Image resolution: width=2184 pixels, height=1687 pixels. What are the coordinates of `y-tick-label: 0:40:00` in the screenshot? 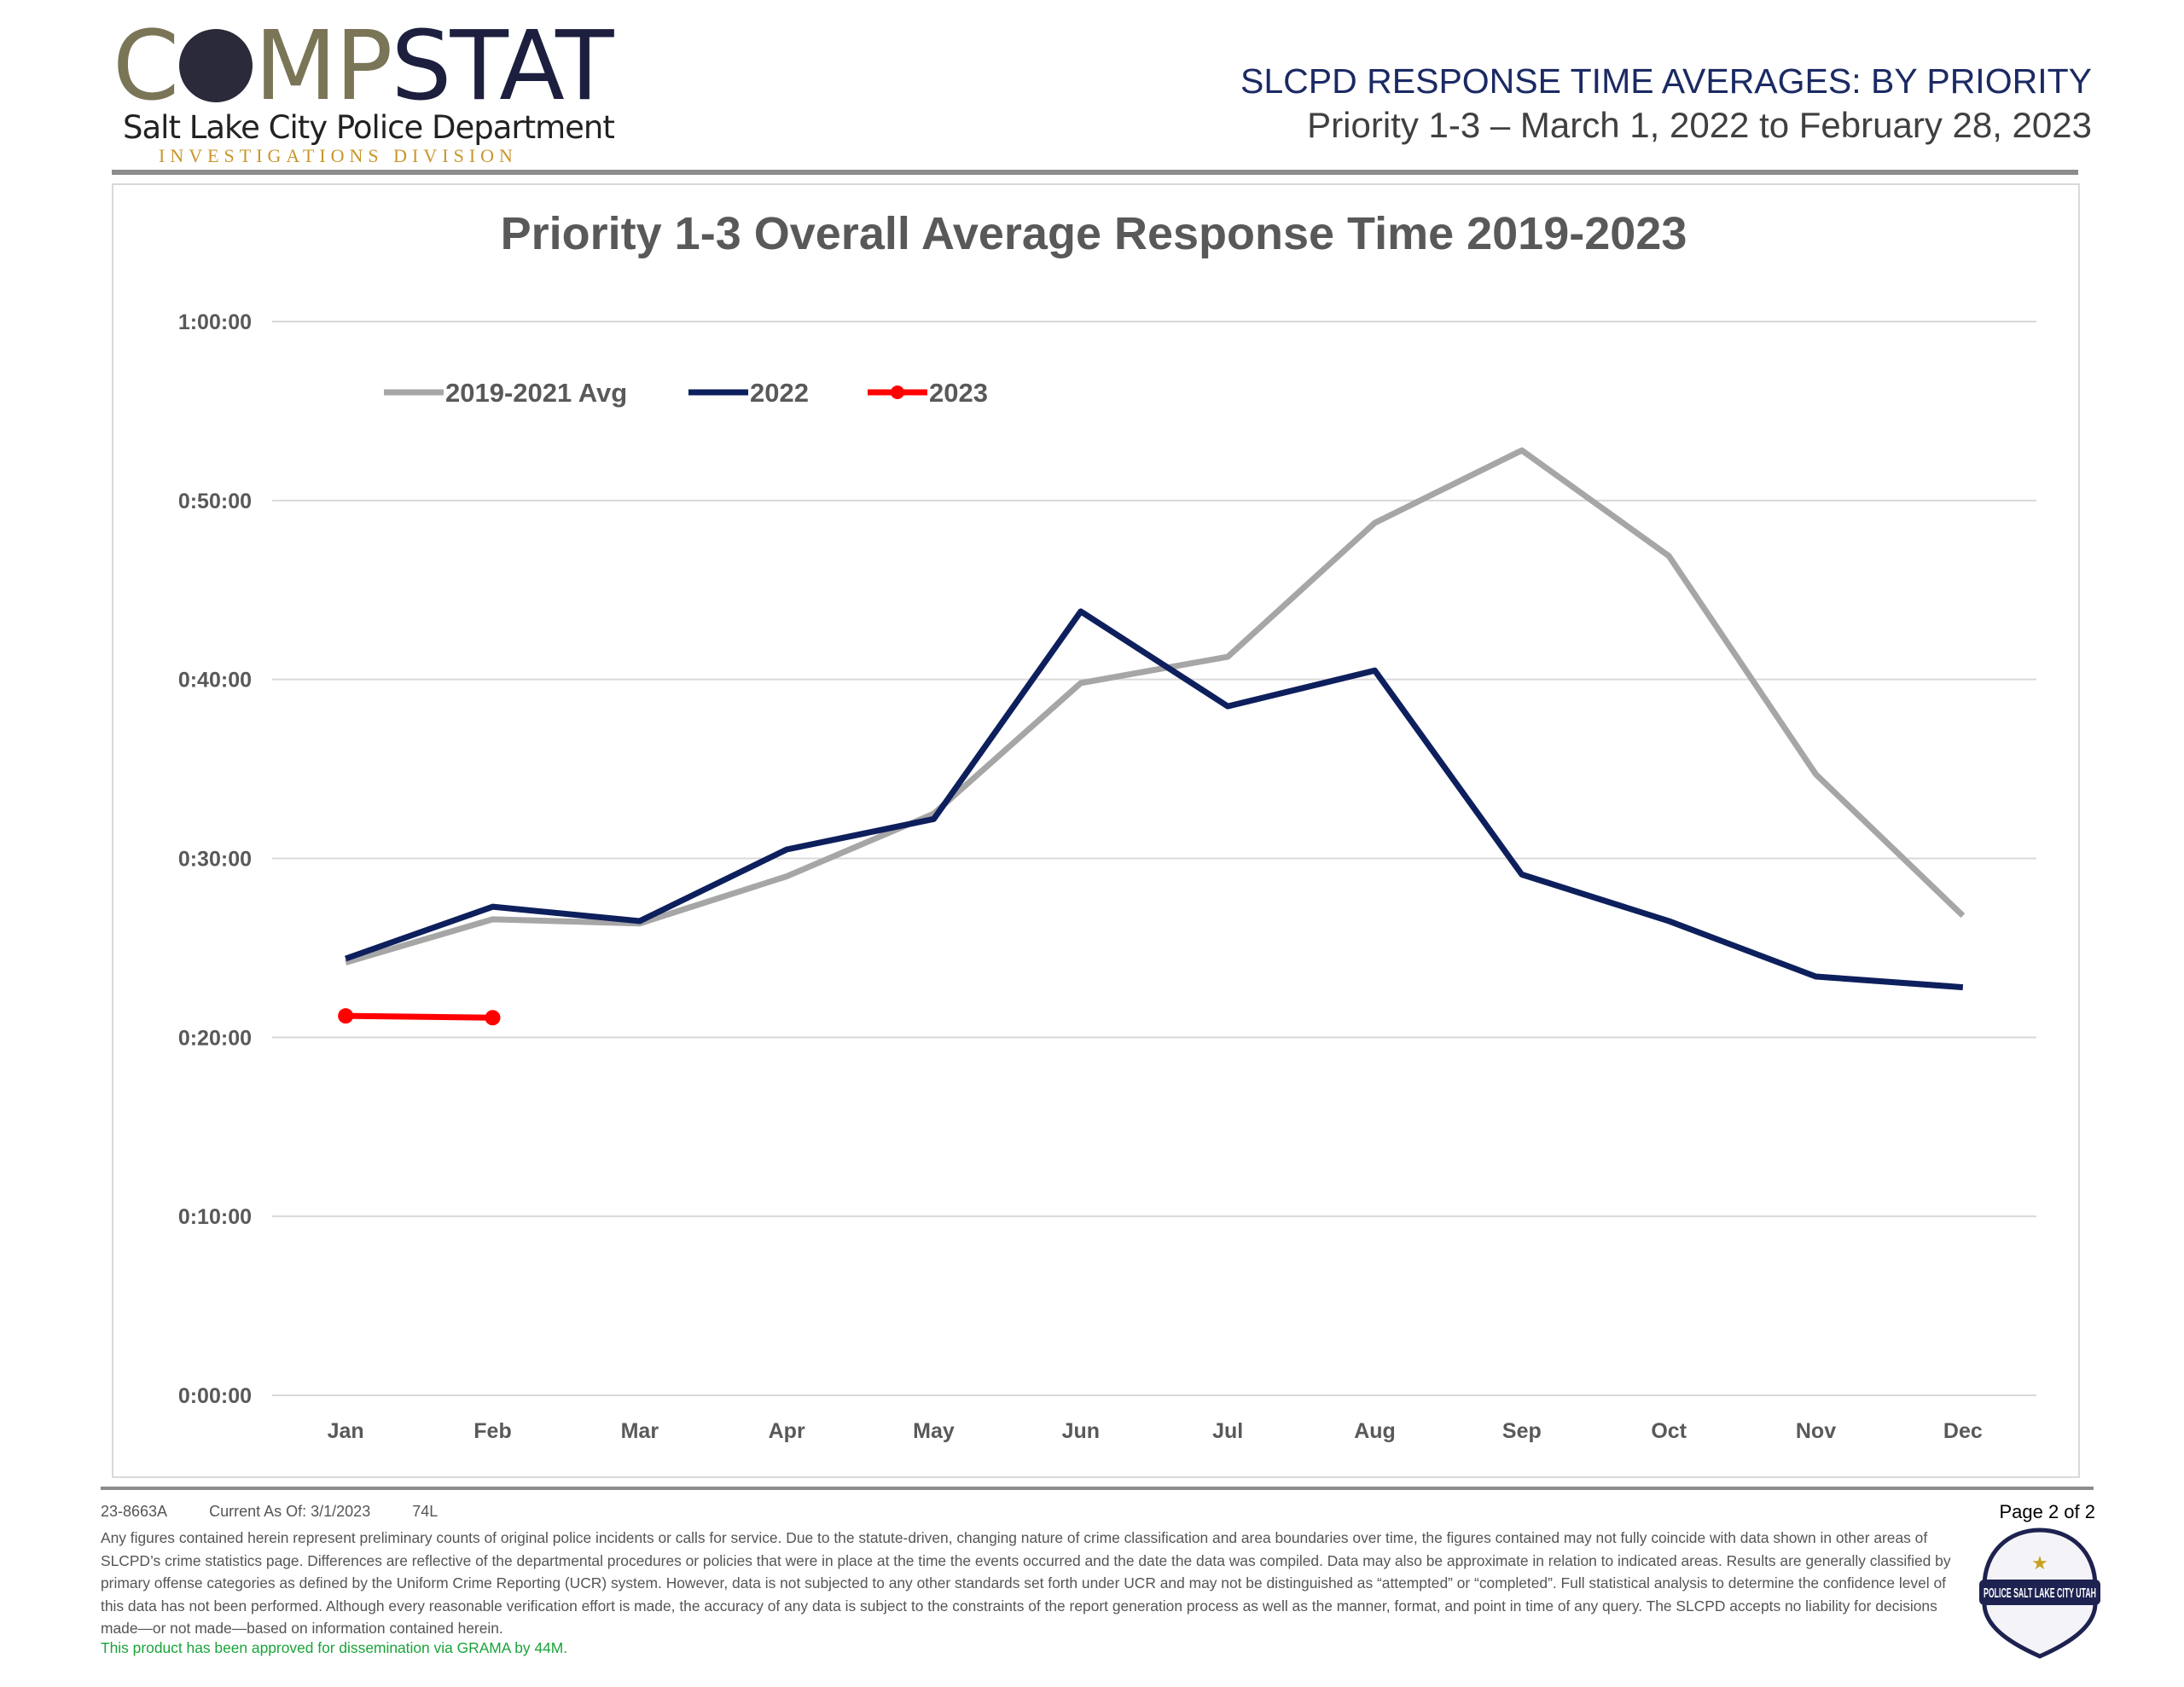 It's located at (215, 681).